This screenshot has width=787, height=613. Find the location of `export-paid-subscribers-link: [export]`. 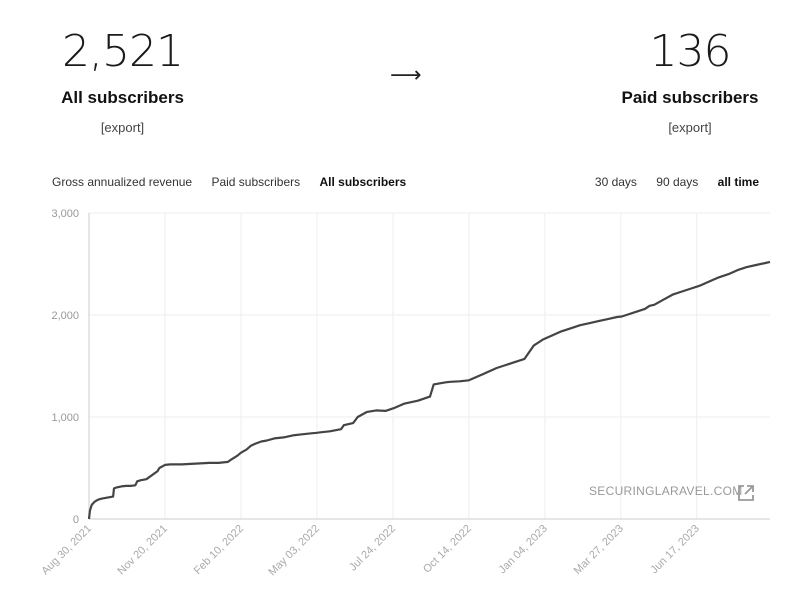

export-paid-subscribers-link: [export] is located at coordinates (690, 127).